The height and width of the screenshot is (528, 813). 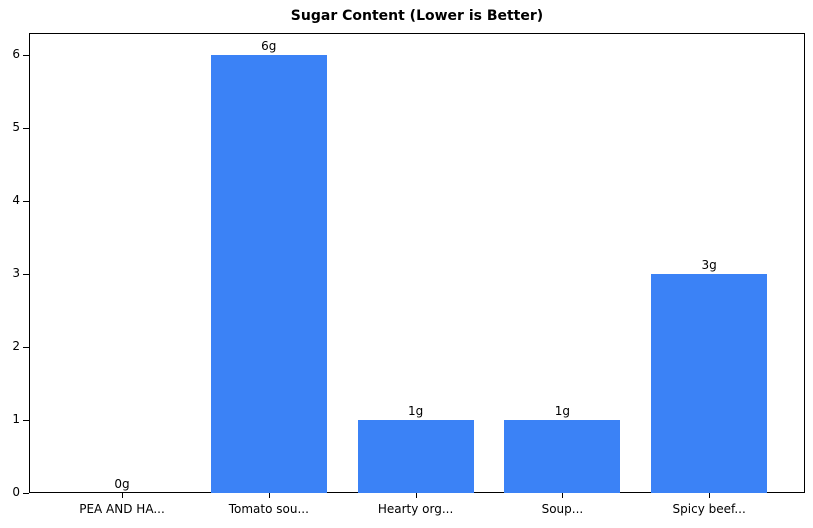 I want to click on y-tick-label: 0, so click(x=16, y=492).